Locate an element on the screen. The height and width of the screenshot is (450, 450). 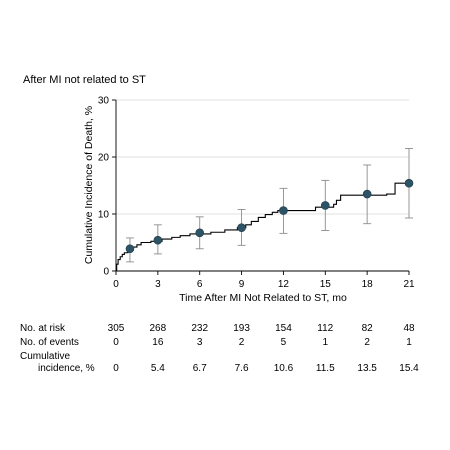
table-cell: 193 is located at coordinates (241, 328).